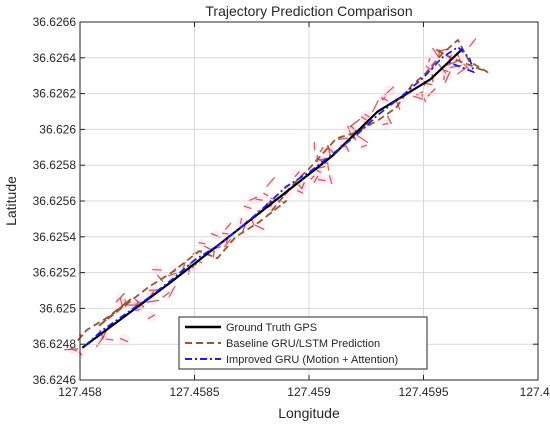 This screenshot has height=426, width=550. What do you see at coordinates (55, 380) in the screenshot?
I see `y-tick-label: 36.6246` at bounding box center [55, 380].